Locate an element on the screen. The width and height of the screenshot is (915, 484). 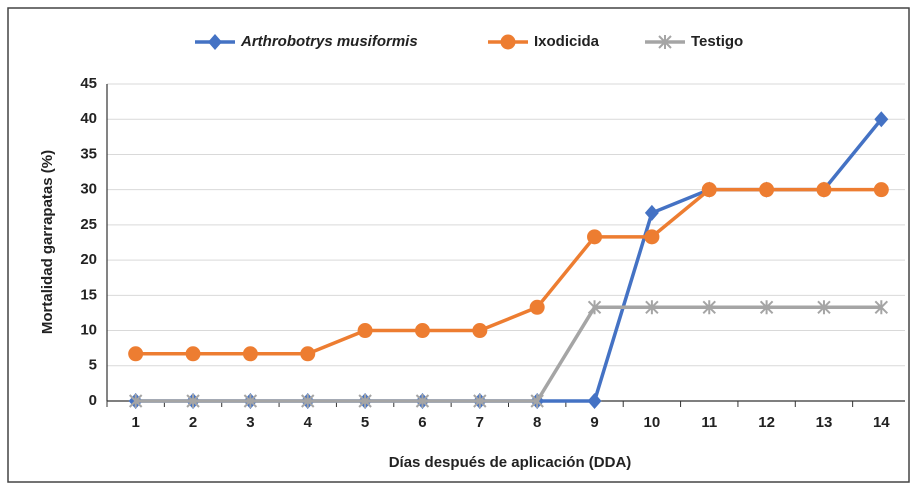
x-tick-label: 1 is located at coordinates (136, 422).